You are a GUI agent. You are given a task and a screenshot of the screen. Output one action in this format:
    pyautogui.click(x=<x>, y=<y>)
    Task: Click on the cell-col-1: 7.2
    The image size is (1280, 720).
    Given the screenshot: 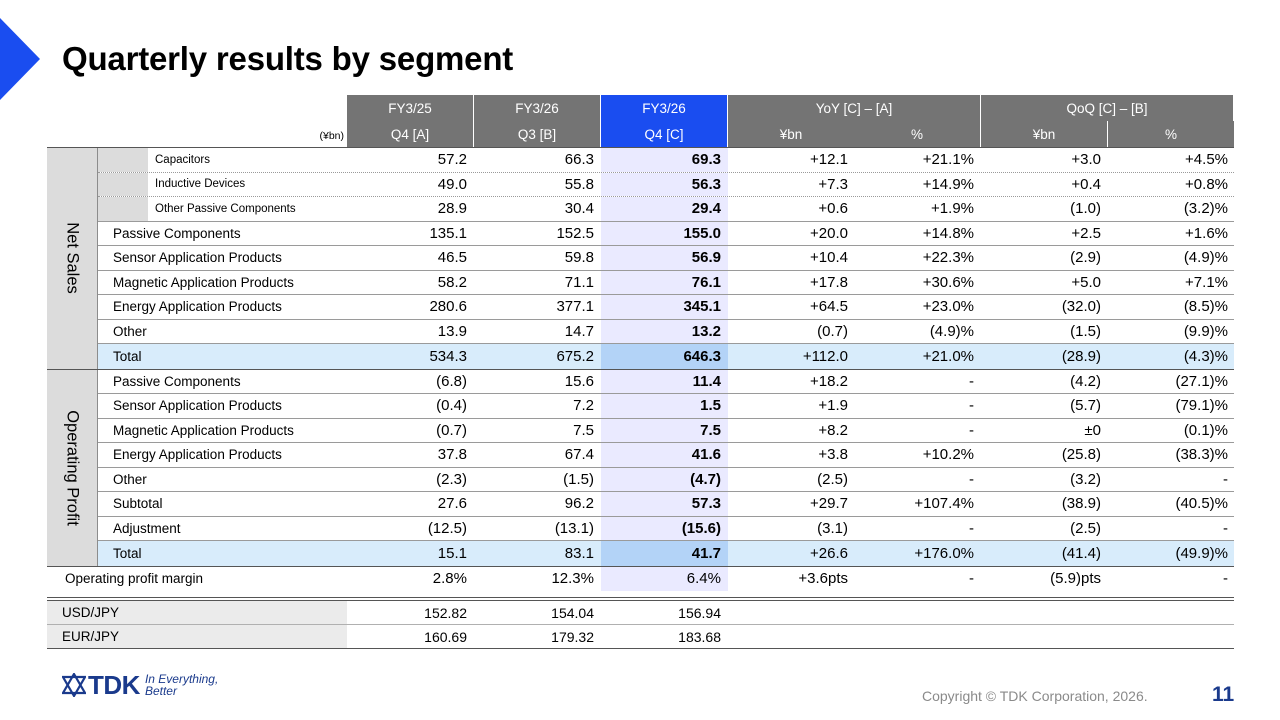 What is the action you would take?
    pyautogui.click(x=583, y=406)
    